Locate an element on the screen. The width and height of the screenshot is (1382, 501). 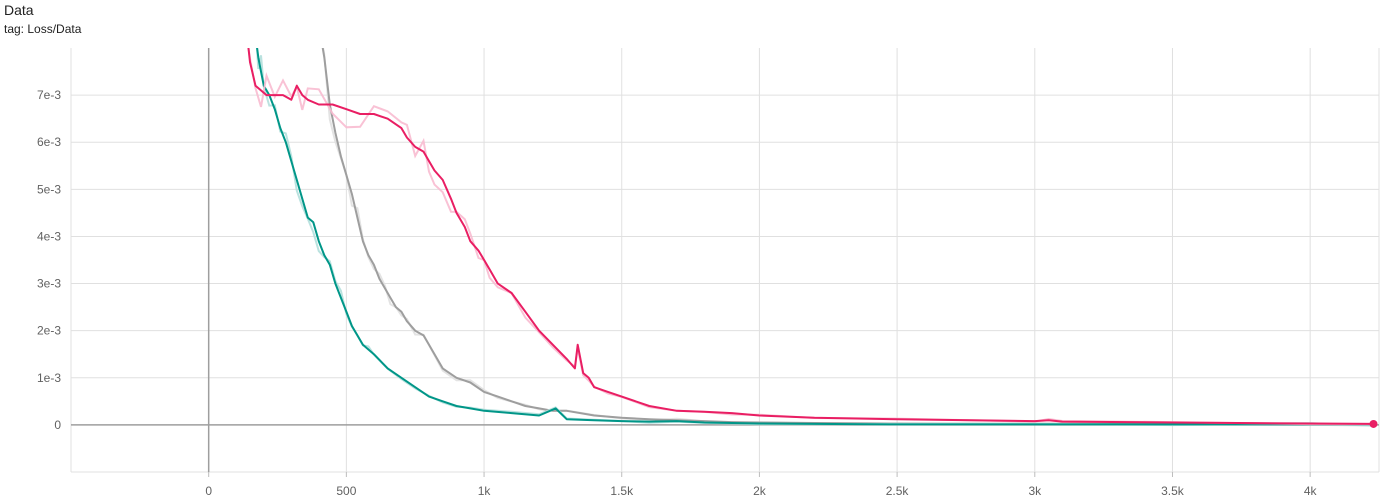
y-tick-label: 5e-3 is located at coordinates (49, 189).